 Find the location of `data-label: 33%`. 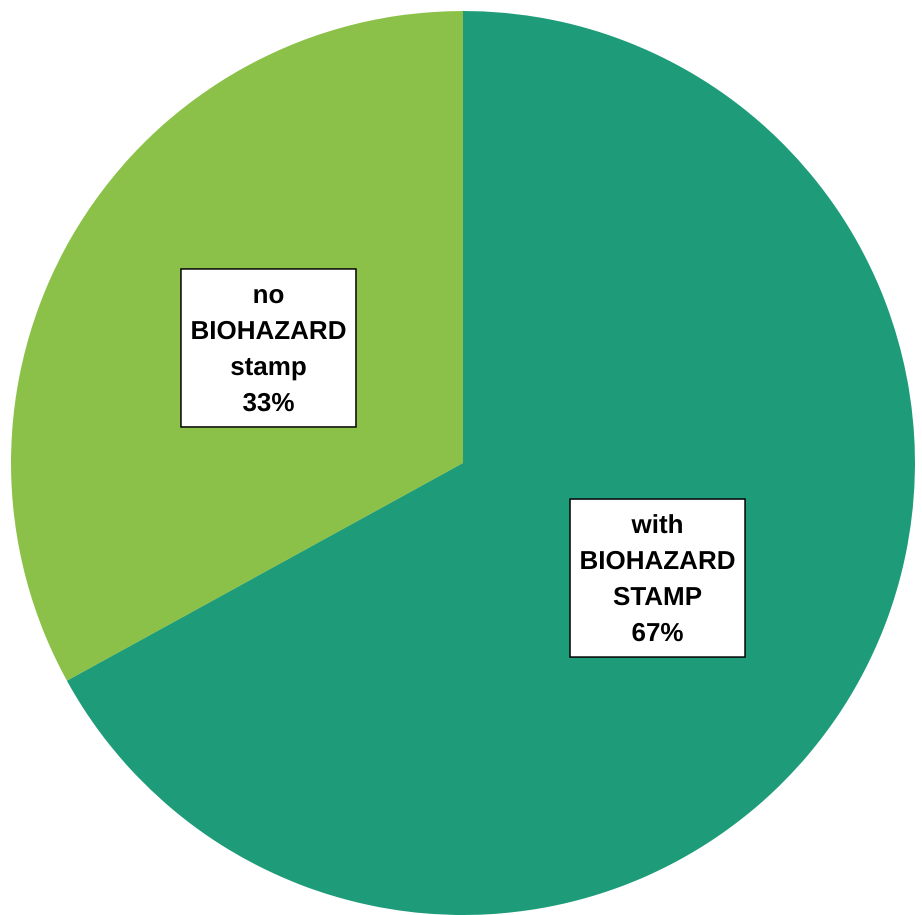

data-label: 33% is located at coordinates (268, 401).